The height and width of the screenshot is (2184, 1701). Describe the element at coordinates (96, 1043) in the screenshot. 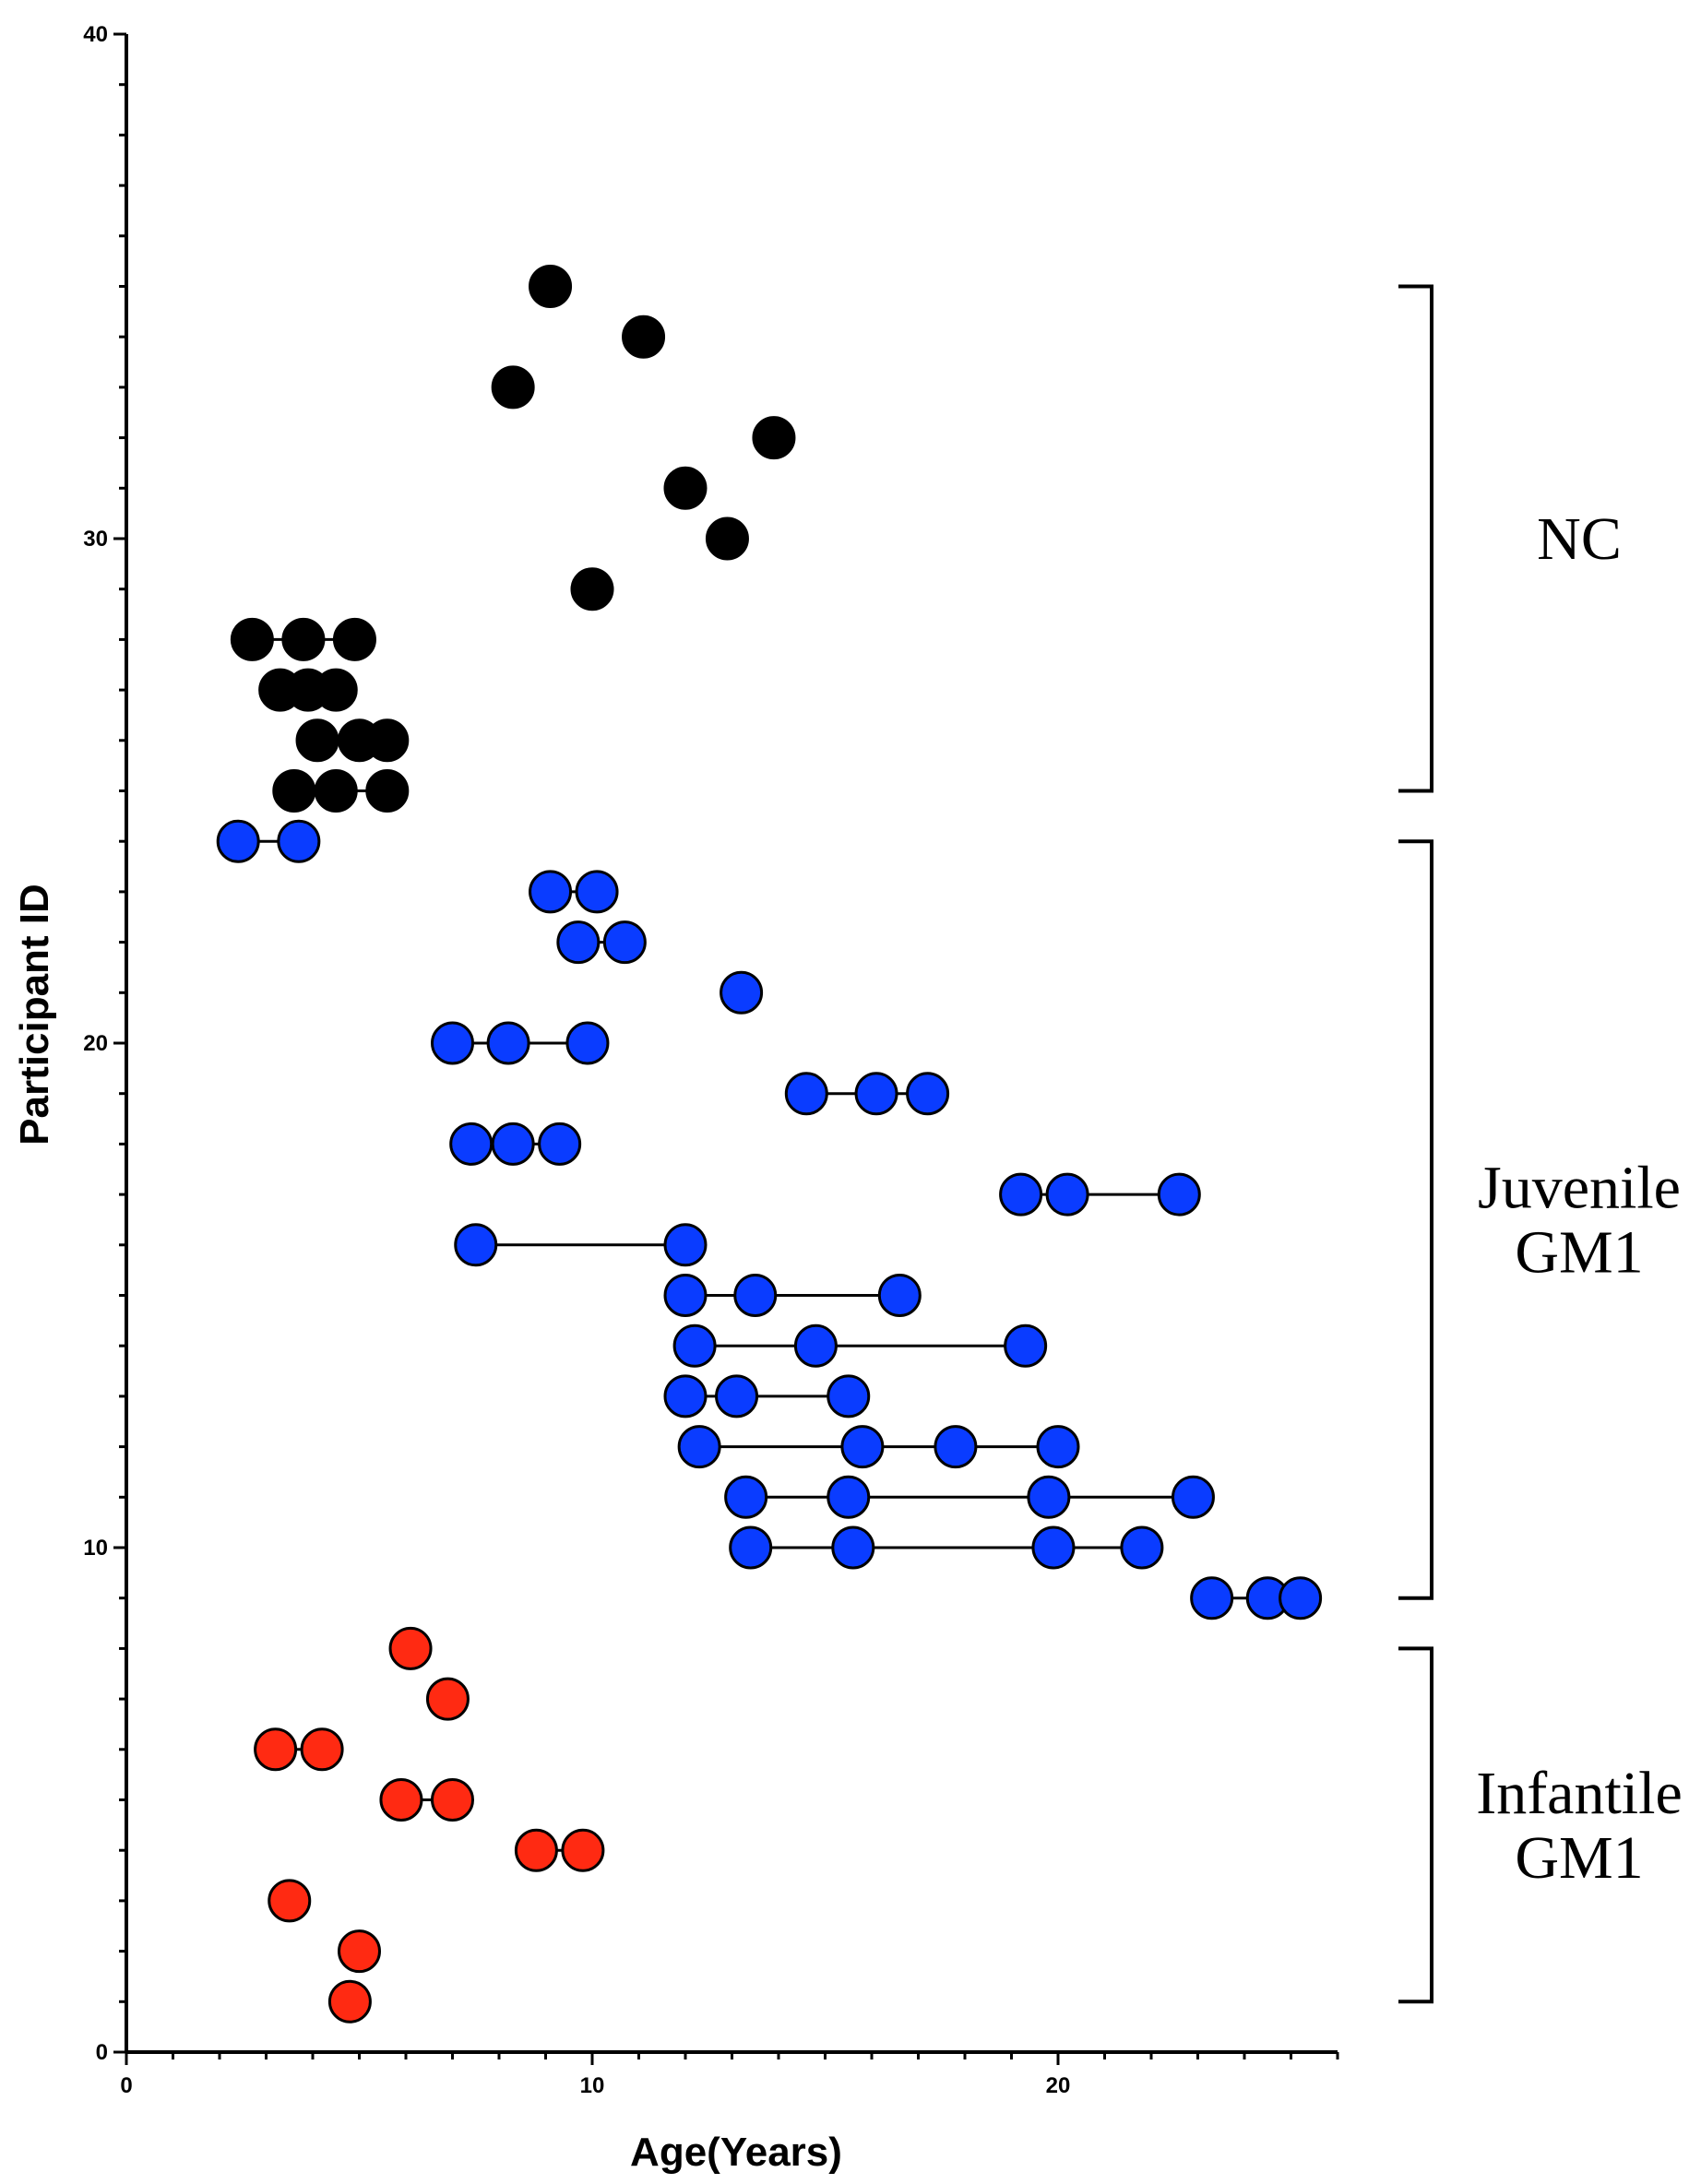

I see `y-tick-label: 20` at that location.